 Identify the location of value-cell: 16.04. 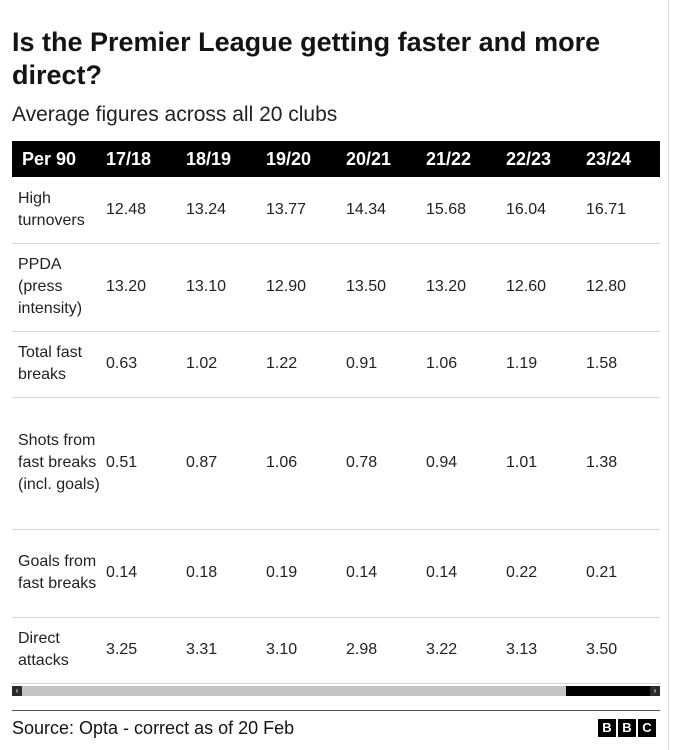
(546, 210).